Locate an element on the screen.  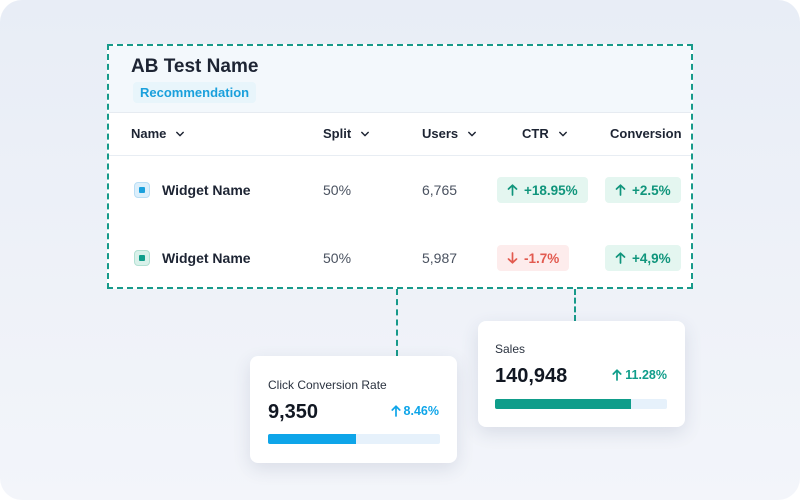
conversion-change-badge: +4,9% is located at coordinates (643, 258).